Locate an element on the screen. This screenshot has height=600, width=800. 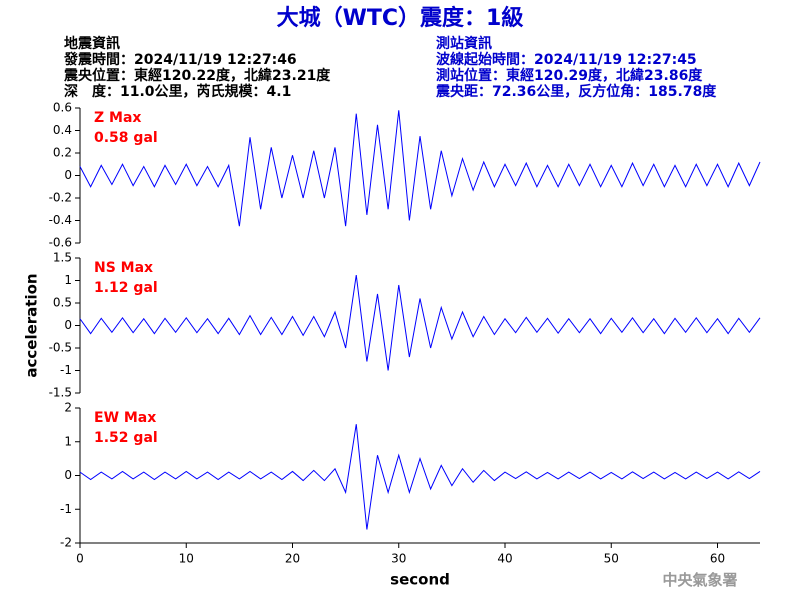
station-info: 測站位置：東經120.29度，北緯23.86度 is located at coordinates (569, 75).